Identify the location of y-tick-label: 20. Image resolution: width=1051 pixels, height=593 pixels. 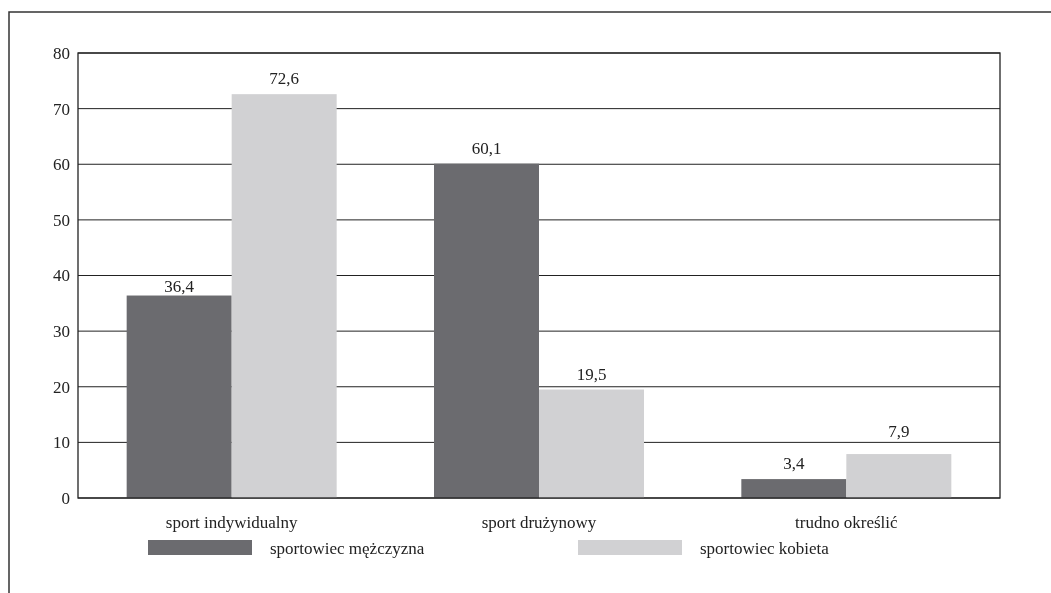
(61, 387).